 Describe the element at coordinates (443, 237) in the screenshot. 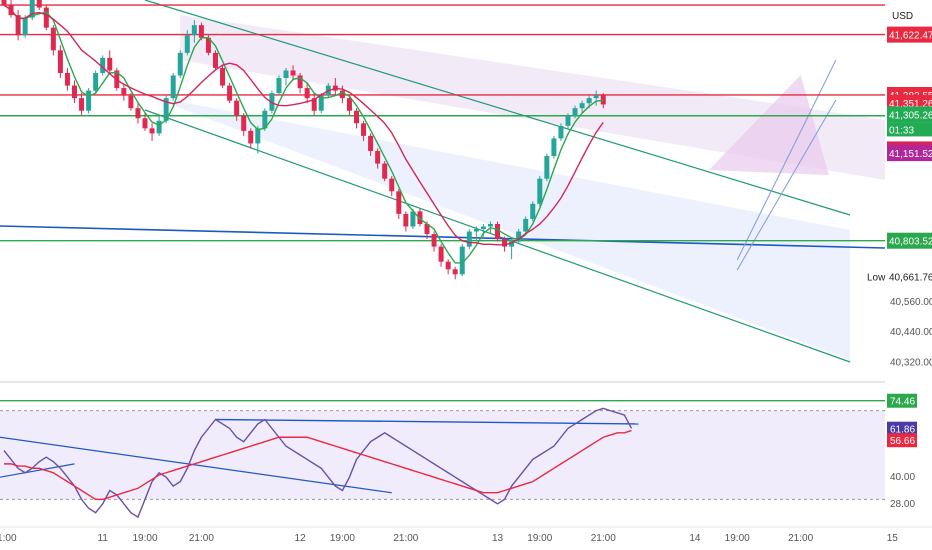

I see `trend-line-blue` at that location.